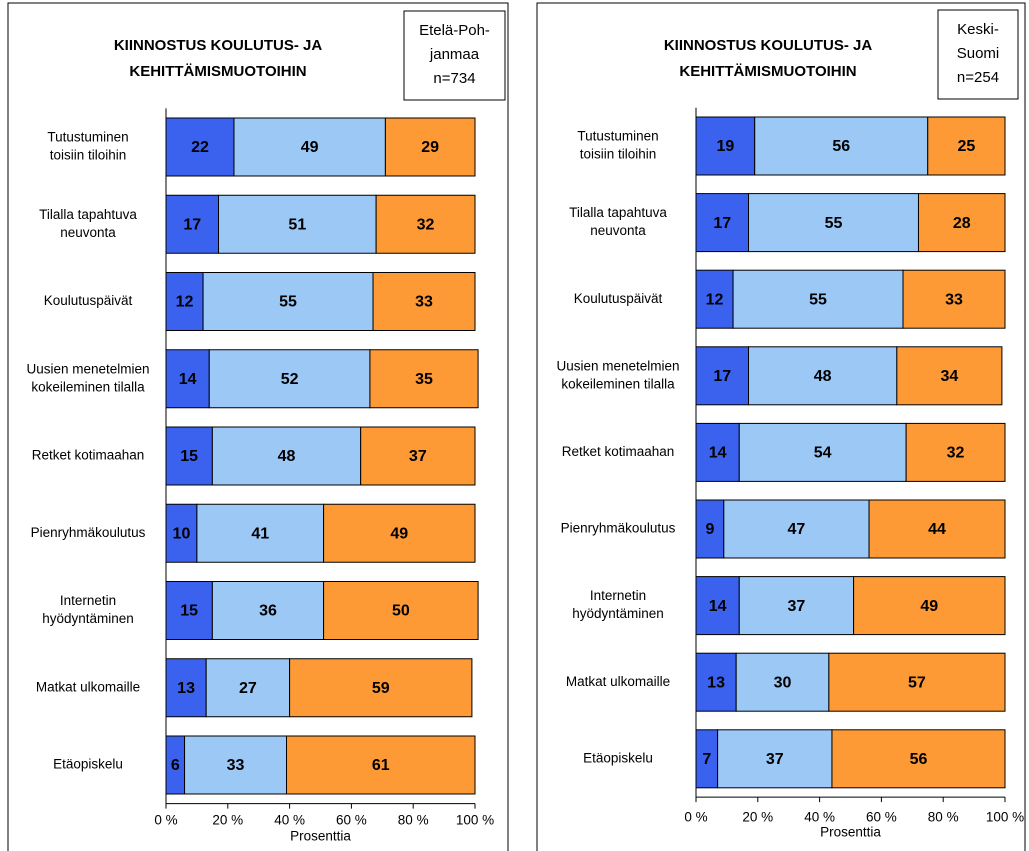  I want to click on box-text: Etelä-Poh-, so click(454, 30).